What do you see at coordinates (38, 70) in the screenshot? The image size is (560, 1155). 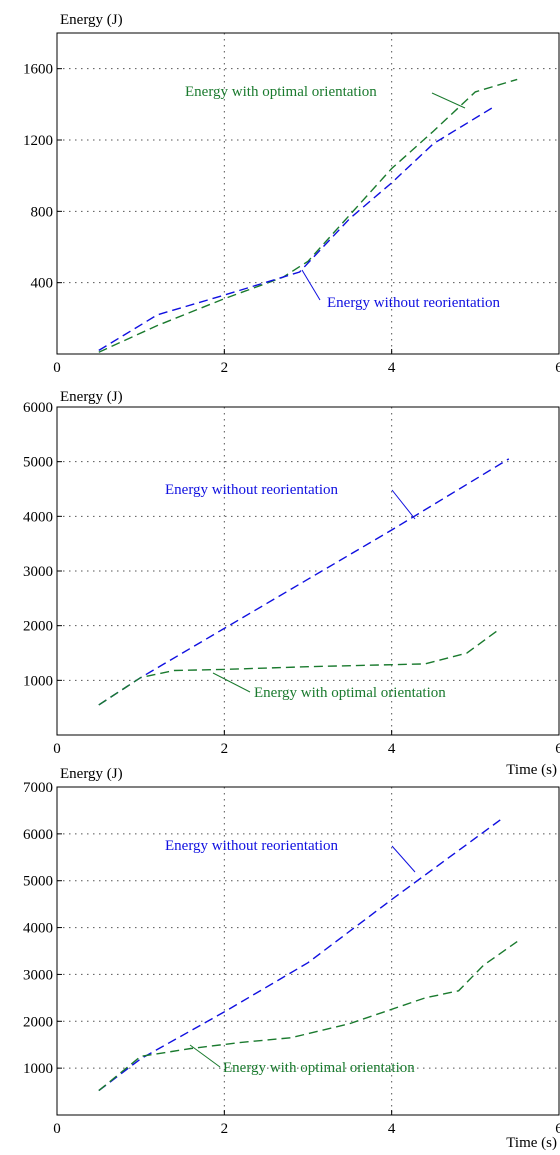 I see `y-tick-label: 1600` at bounding box center [38, 70].